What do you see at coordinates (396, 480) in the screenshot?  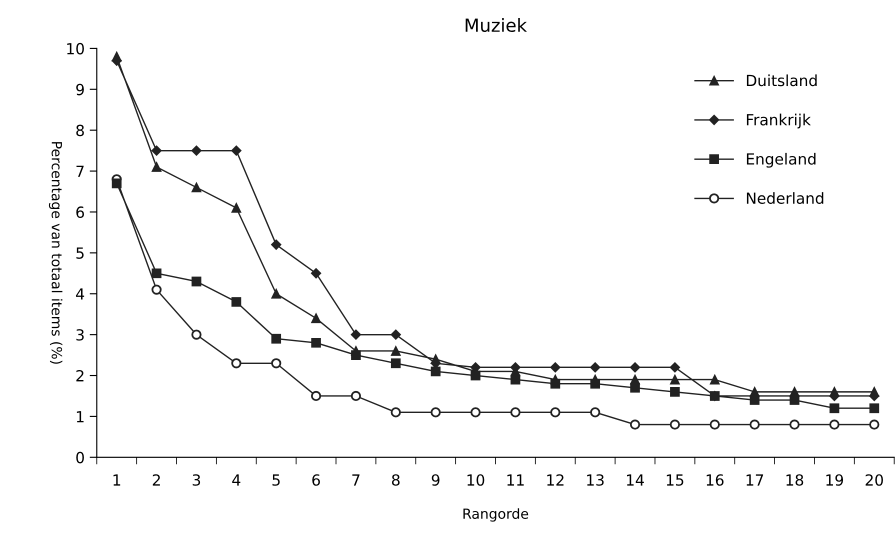 I see `x-tick-label: 8` at bounding box center [396, 480].